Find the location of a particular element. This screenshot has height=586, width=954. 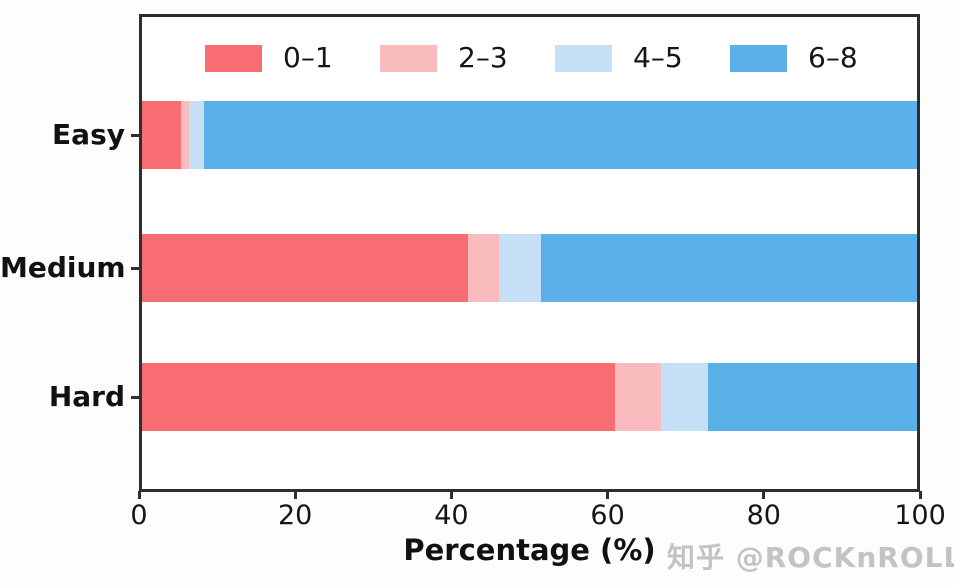

legend-label-2-3: 2–3 is located at coordinates (483, 57).